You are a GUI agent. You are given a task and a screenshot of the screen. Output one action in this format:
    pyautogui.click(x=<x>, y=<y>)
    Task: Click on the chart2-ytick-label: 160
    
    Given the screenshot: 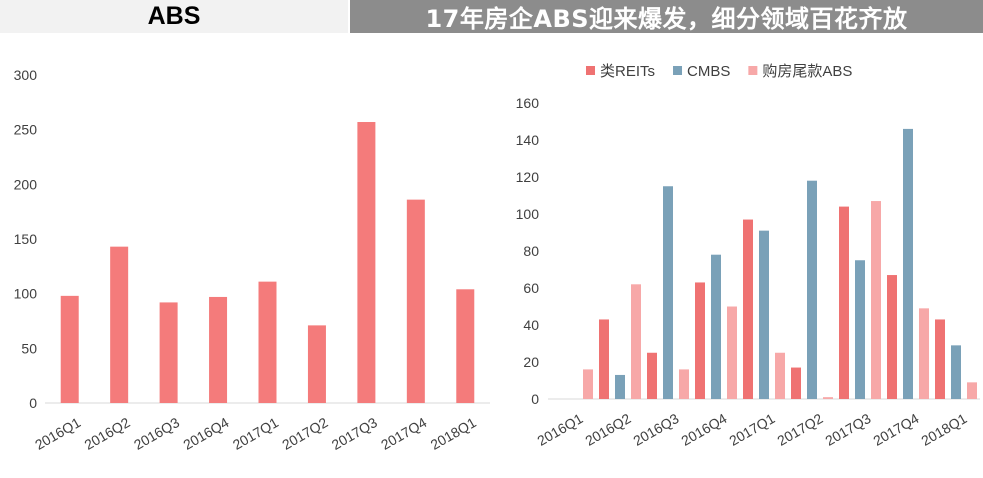 What is the action you would take?
    pyautogui.click(x=528, y=103)
    